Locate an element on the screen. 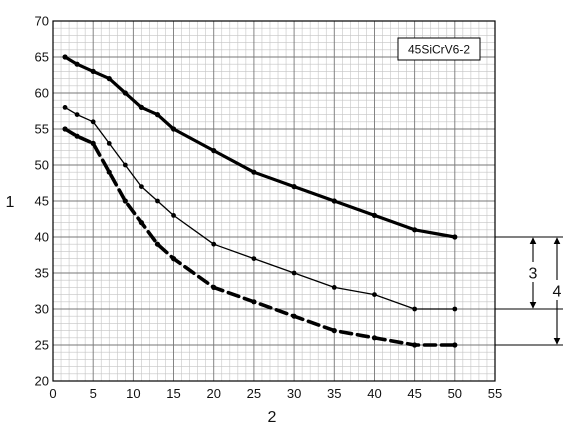  x-tick-label: 10 is located at coordinates (133, 393).